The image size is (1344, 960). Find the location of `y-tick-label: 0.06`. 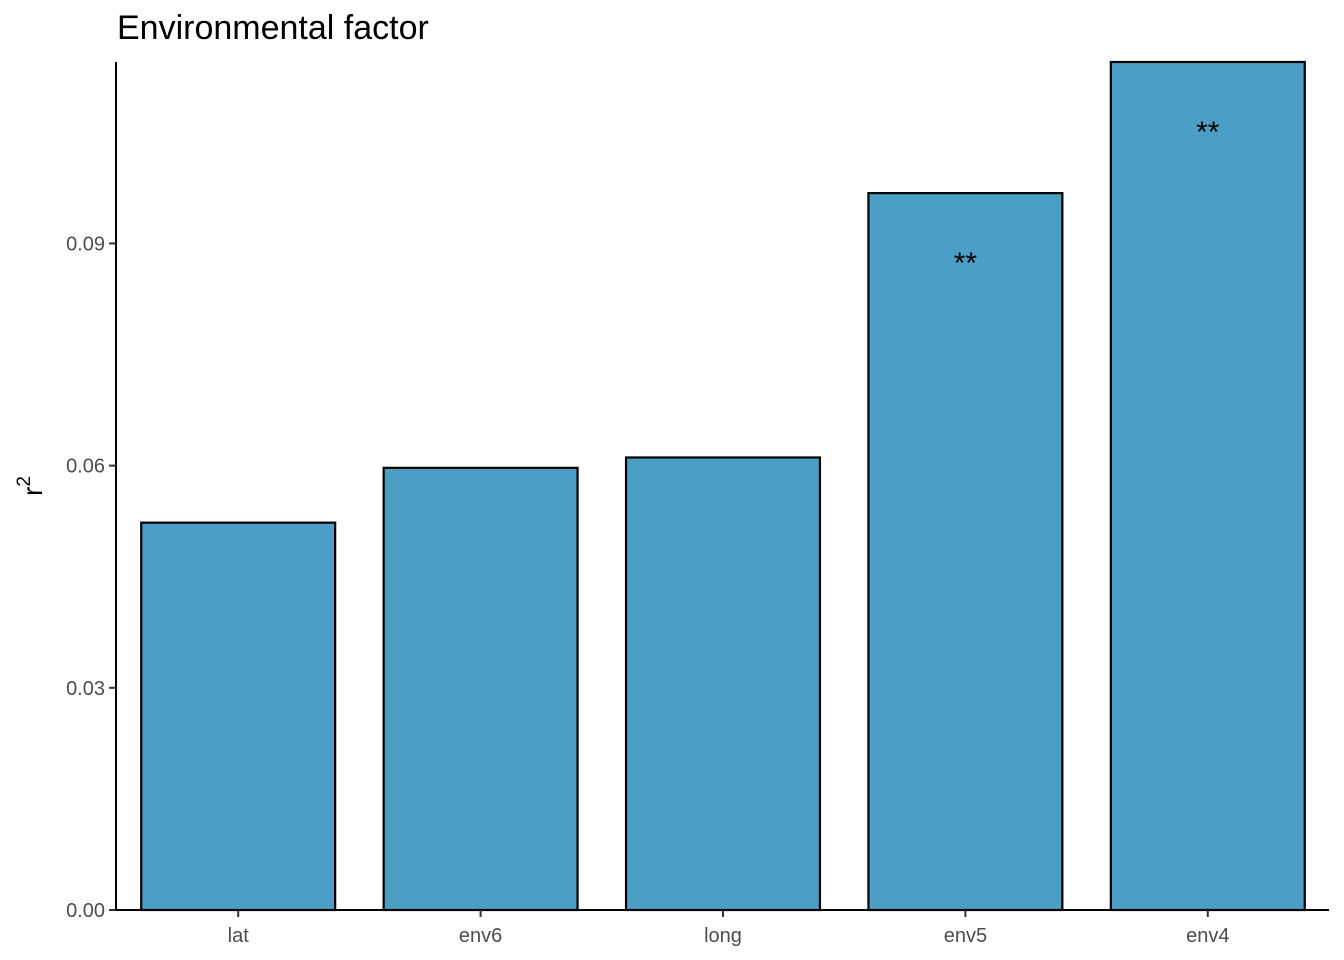

y-tick-label: 0.06 is located at coordinates (85, 467).